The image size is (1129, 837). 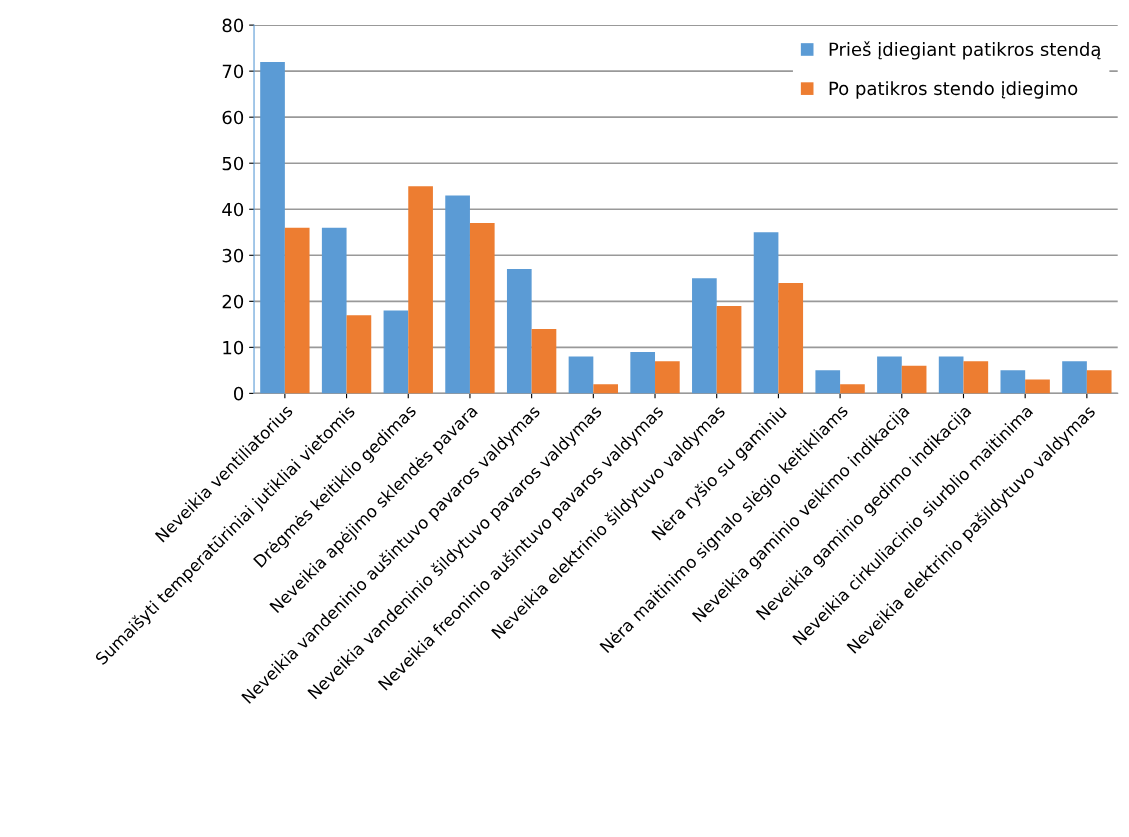 What do you see at coordinates (233, 255) in the screenshot?
I see `y-tick-label: 30` at bounding box center [233, 255].